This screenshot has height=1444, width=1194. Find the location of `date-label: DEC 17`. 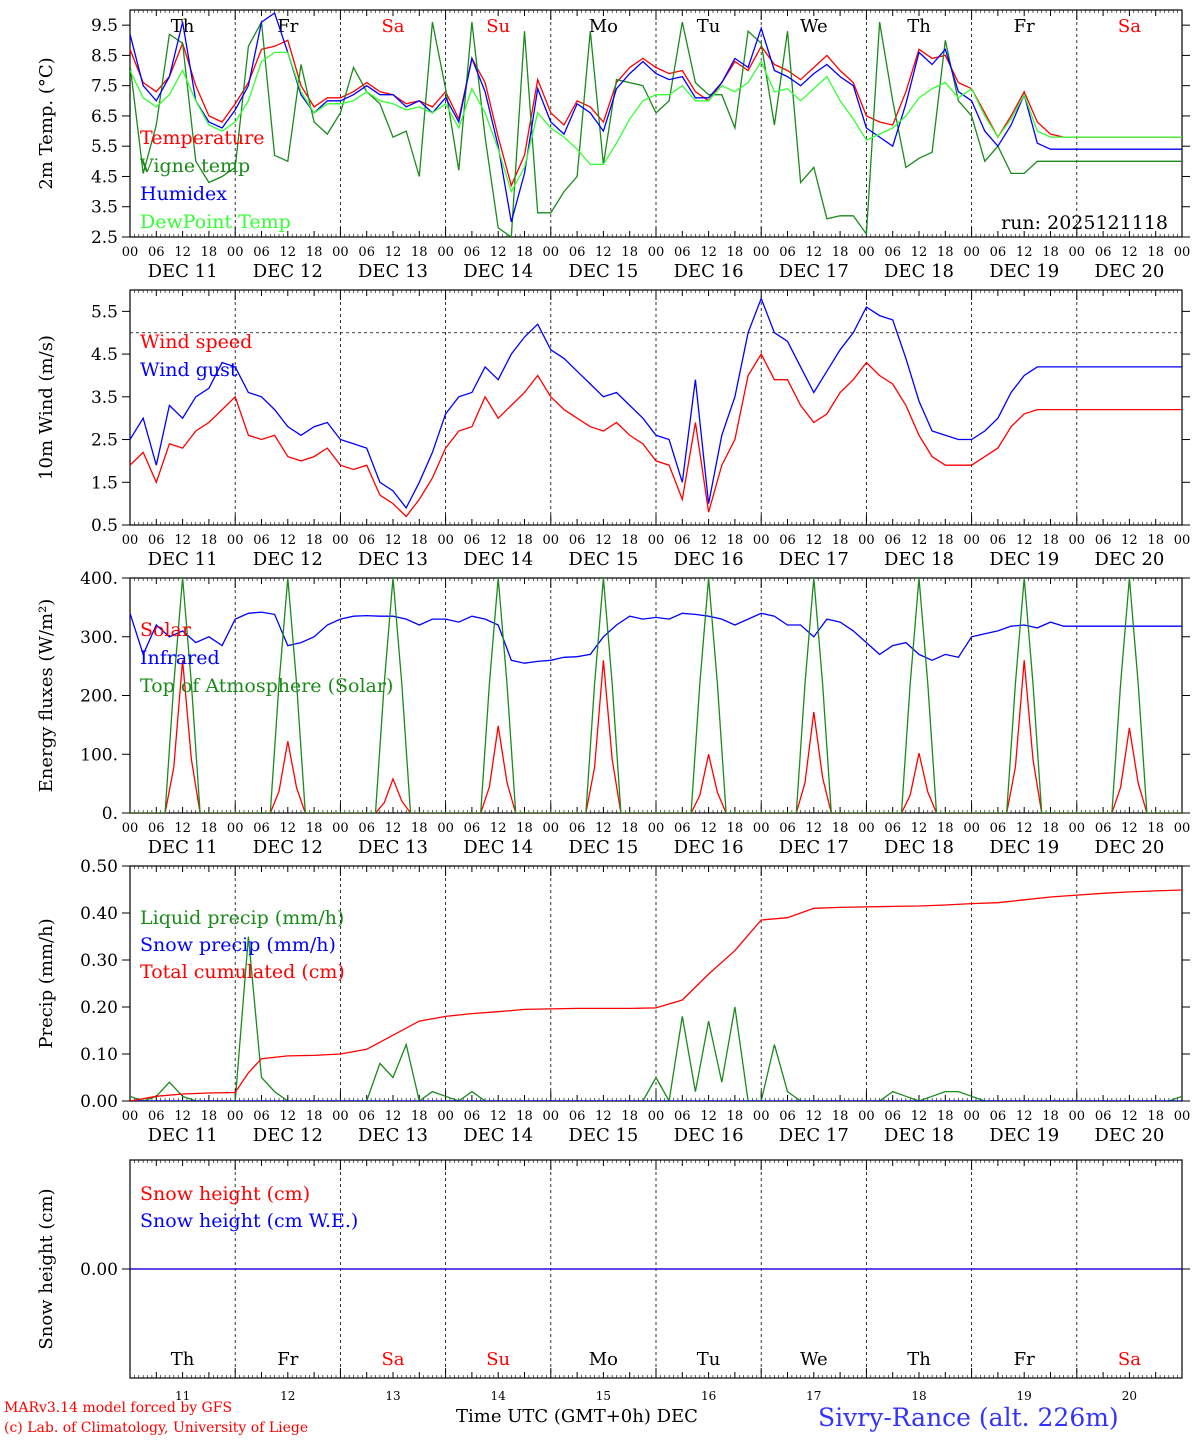

date-label: DEC 17 is located at coordinates (814, 1135).